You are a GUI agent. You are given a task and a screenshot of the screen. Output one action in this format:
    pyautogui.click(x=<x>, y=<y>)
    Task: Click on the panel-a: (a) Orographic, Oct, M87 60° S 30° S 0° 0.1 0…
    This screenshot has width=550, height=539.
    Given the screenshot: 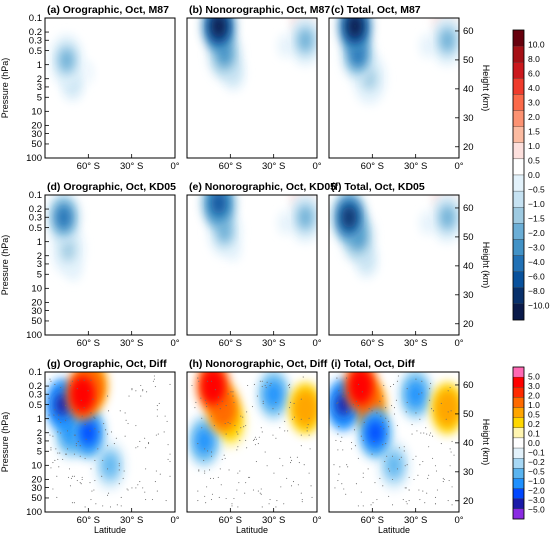 What is the action you would take?
    pyautogui.click(x=90, y=88)
    